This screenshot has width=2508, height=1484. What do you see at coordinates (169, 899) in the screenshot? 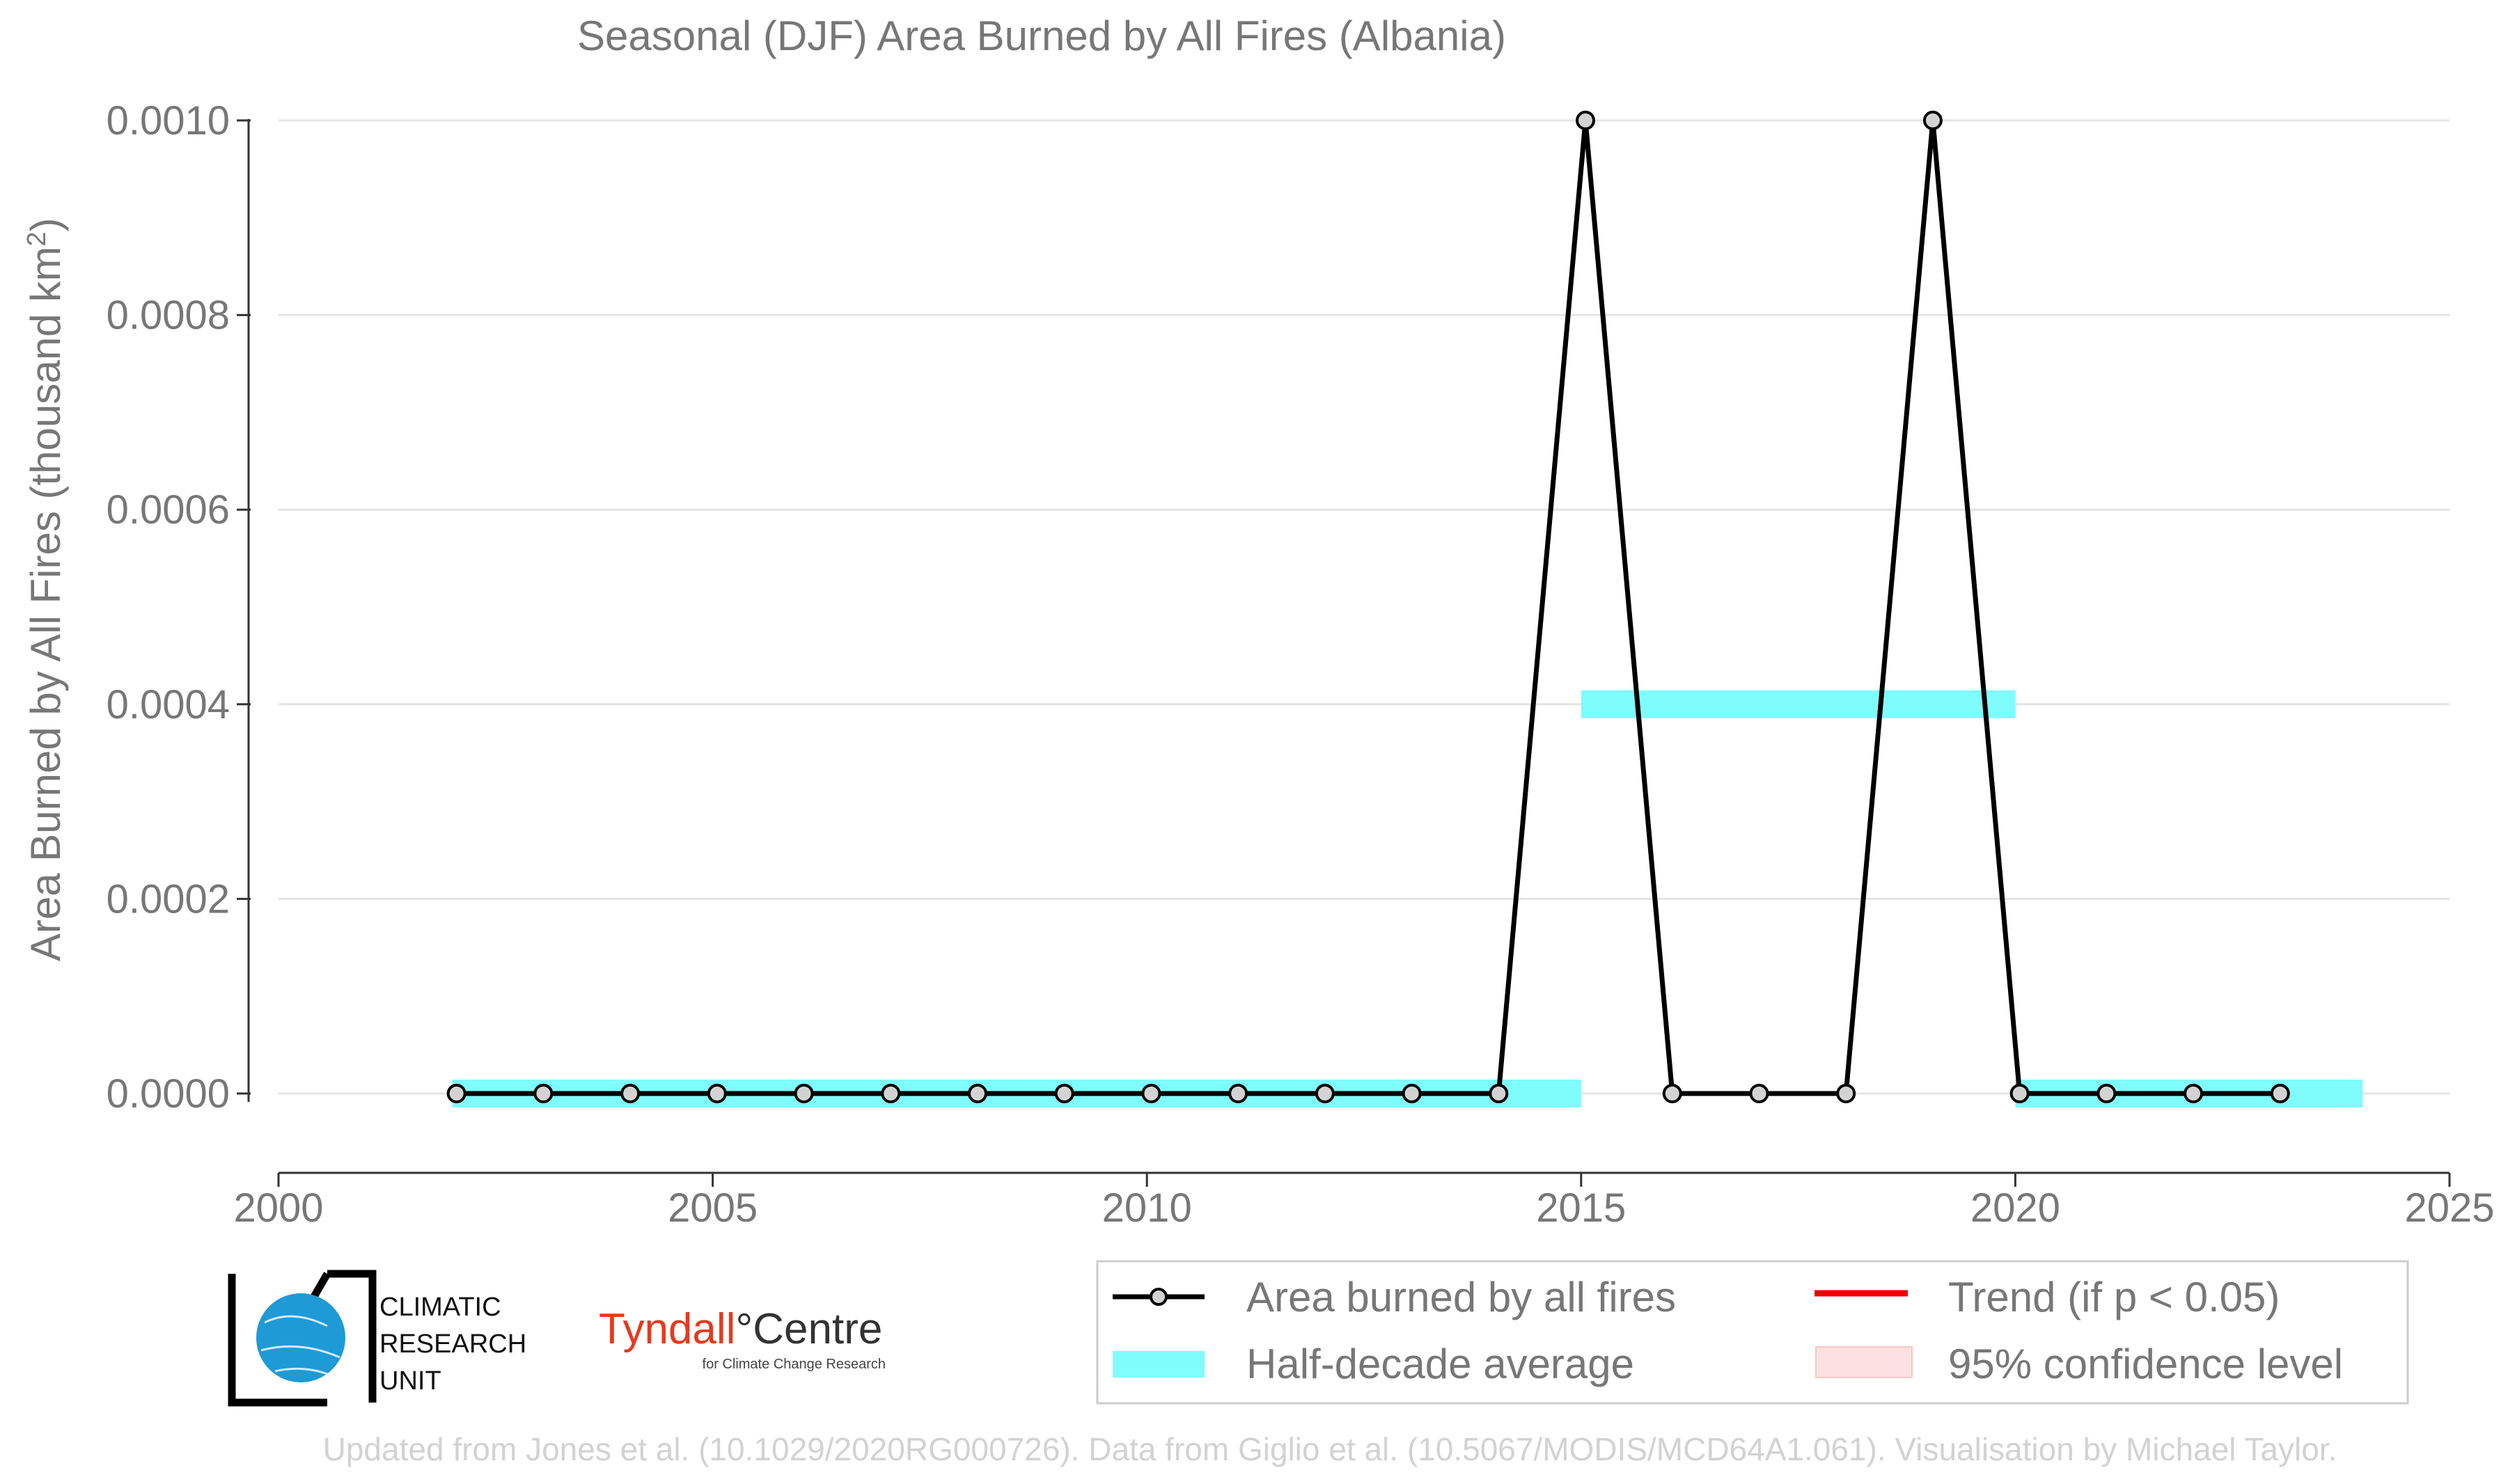
I see `y-tick-label: 0.0002` at bounding box center [169, 899].